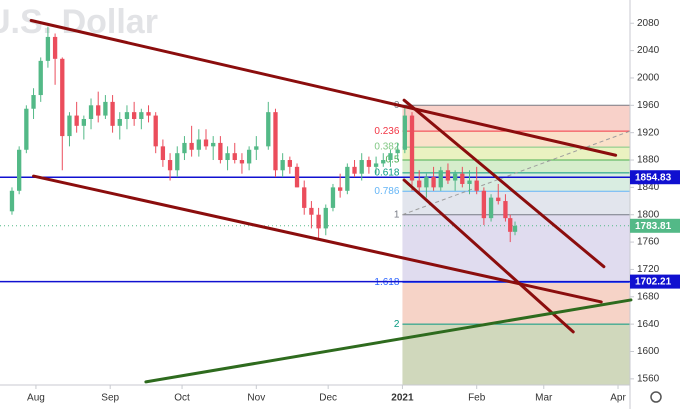 Image resolution: width=680 pixels, height=409 pixels. I want to click on y-tick-label: 1960, so click(648, 105).